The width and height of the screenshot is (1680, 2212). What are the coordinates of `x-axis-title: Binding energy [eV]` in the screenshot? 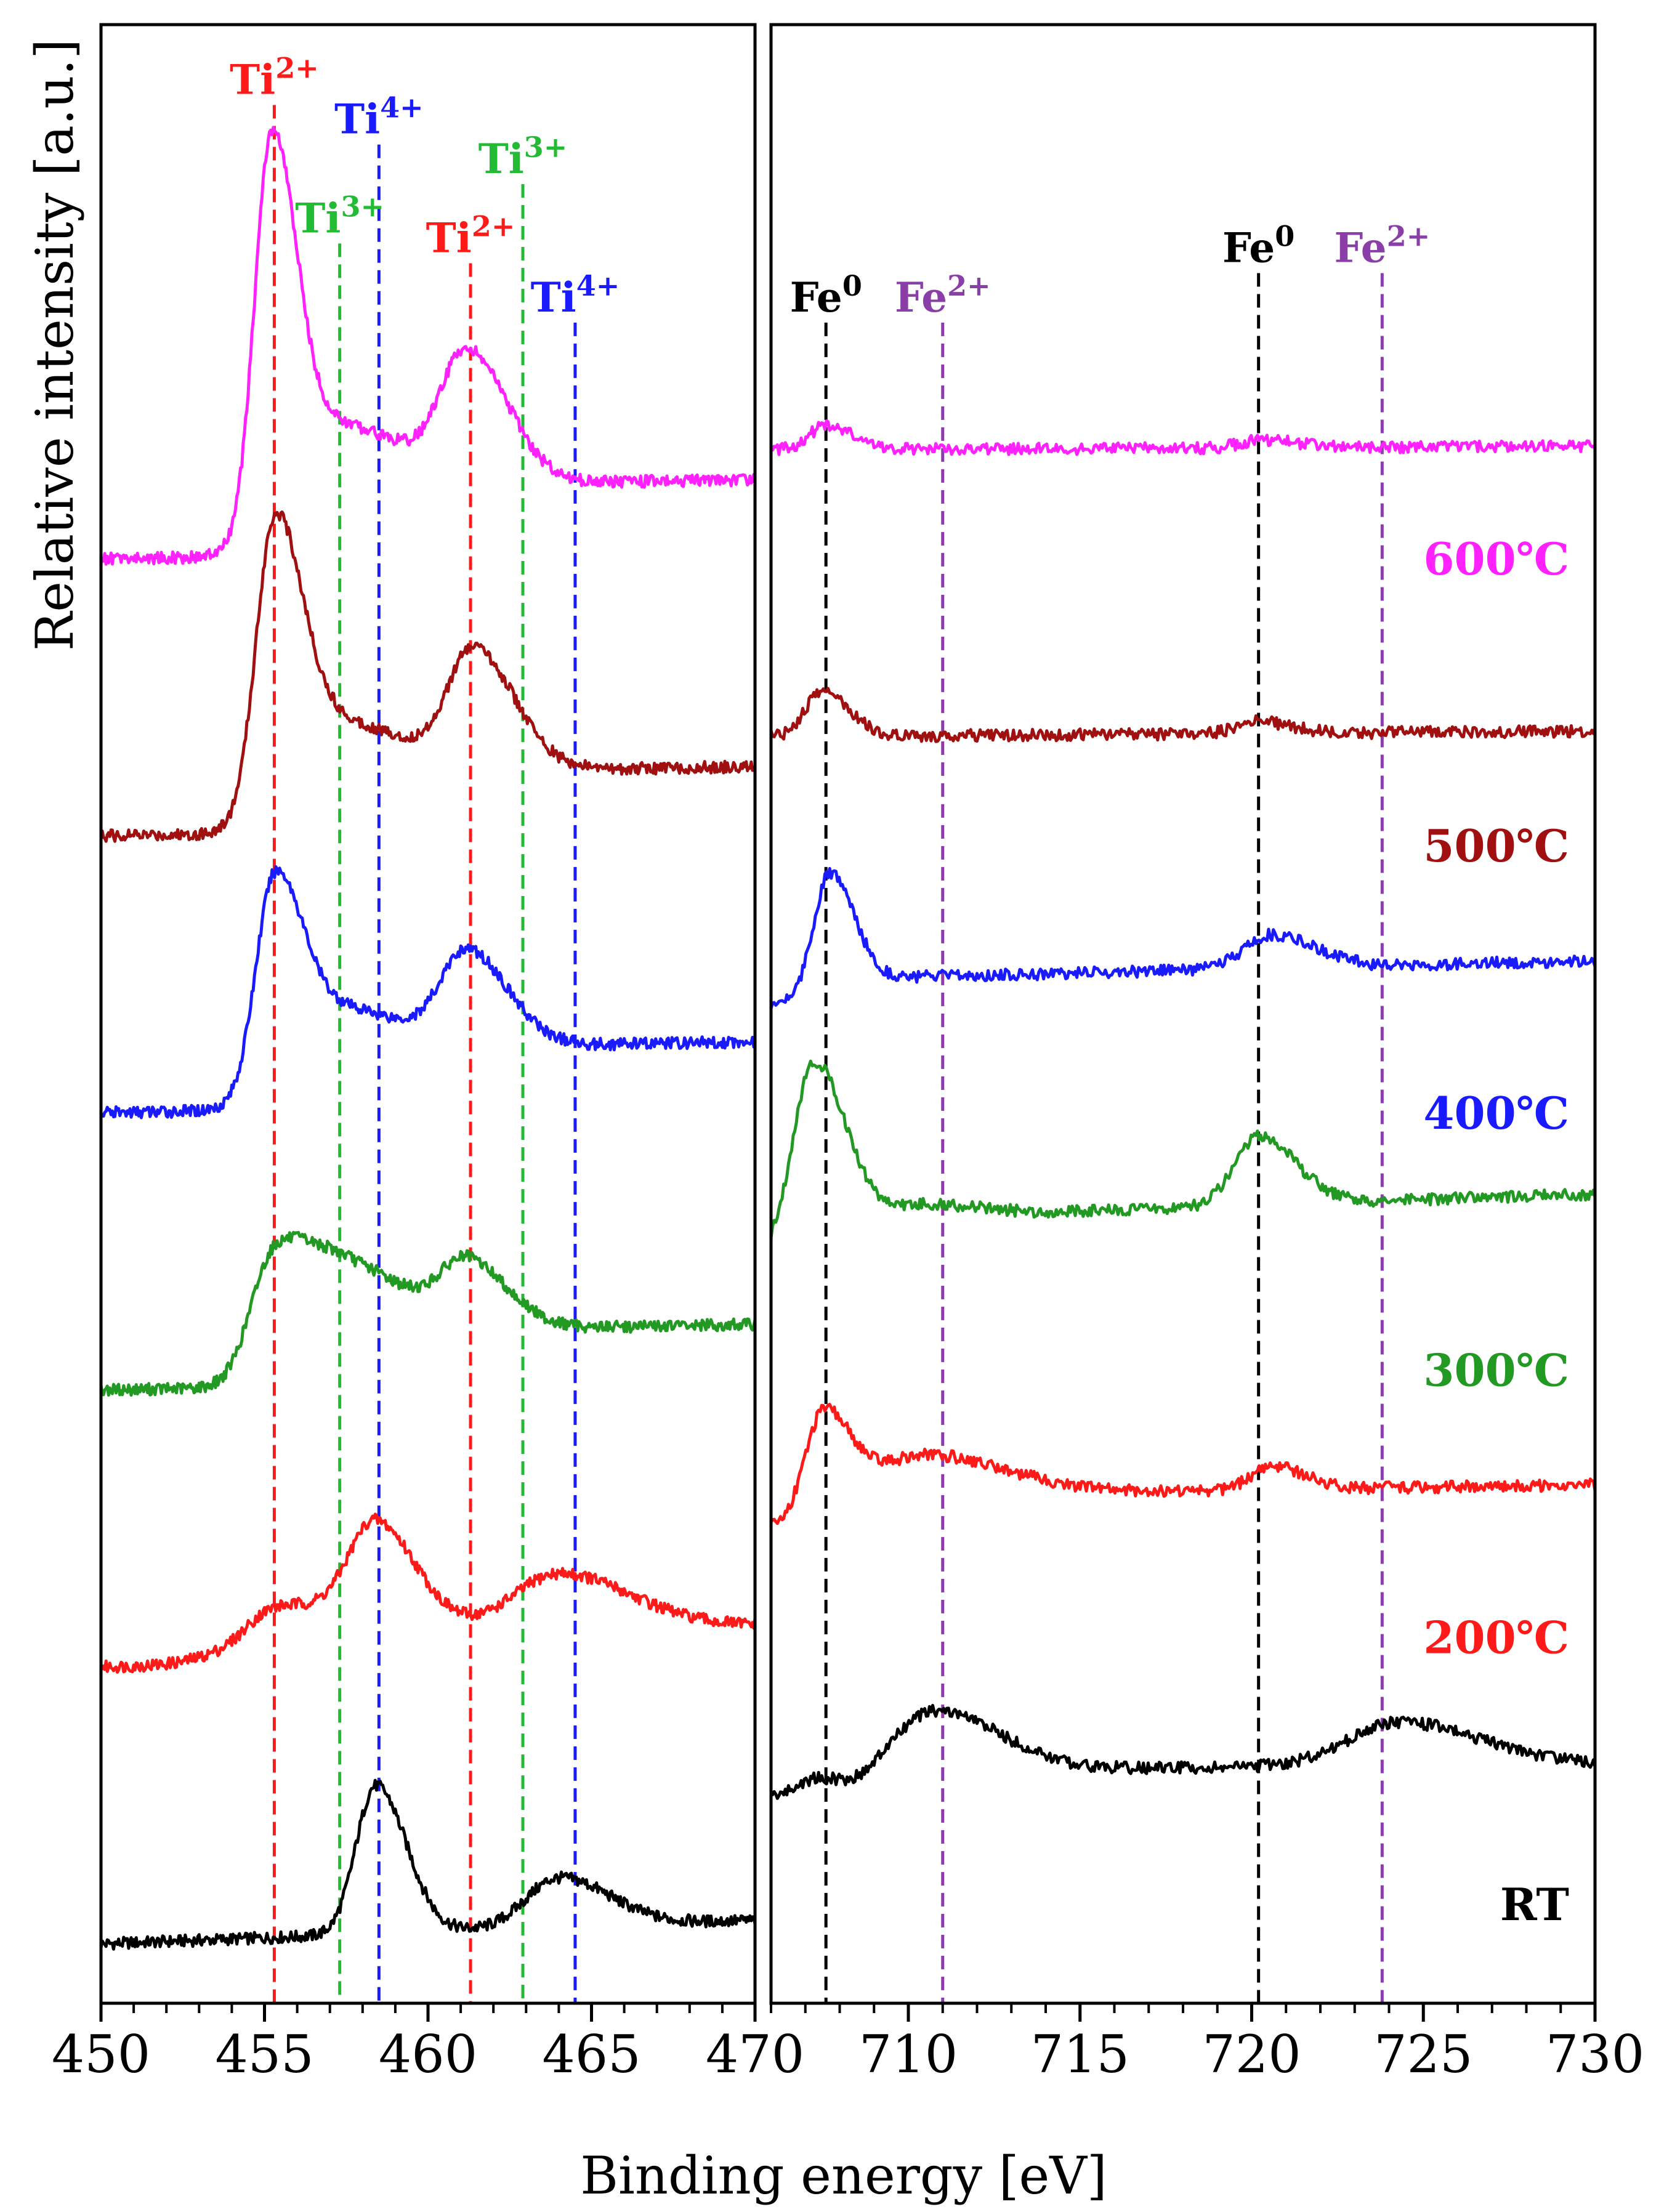 It's located at (843, 2175).